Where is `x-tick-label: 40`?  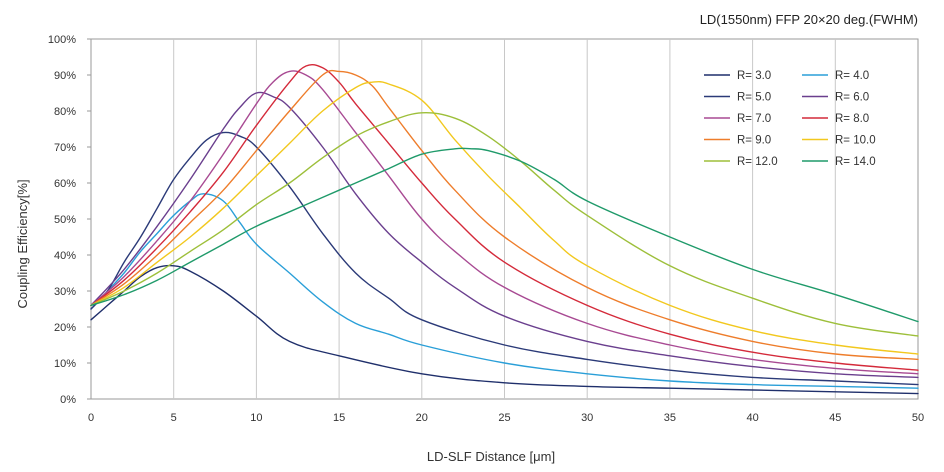 x-tick-label: 40 is located at coordinates (752, 418).